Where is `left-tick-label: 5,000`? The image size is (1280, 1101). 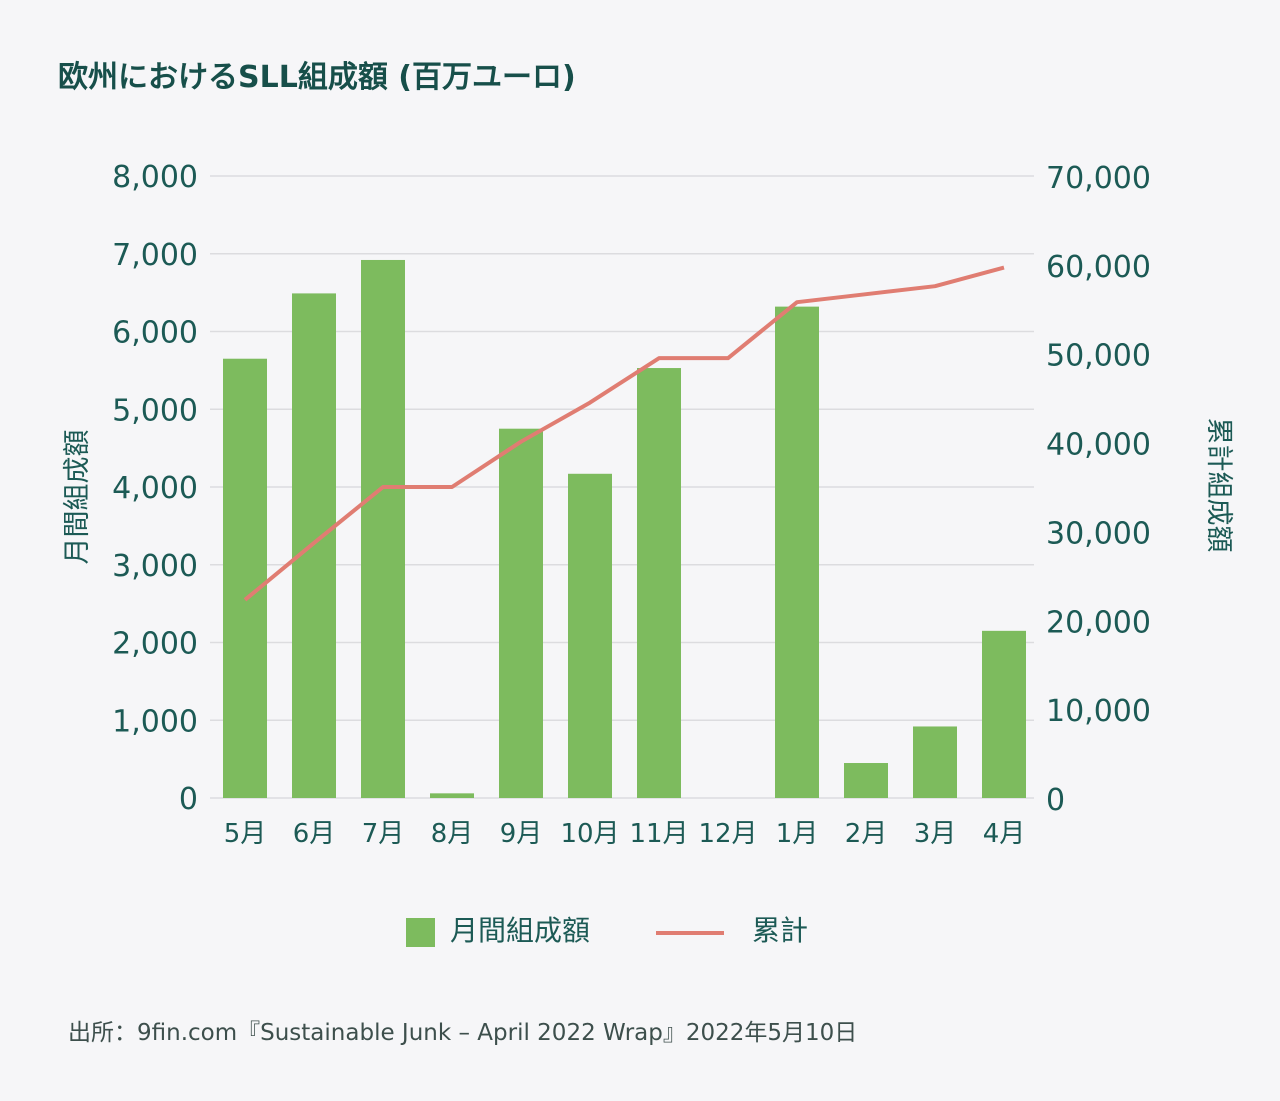
left-tick-label: 5,000 is located at coordinates (155, 410).